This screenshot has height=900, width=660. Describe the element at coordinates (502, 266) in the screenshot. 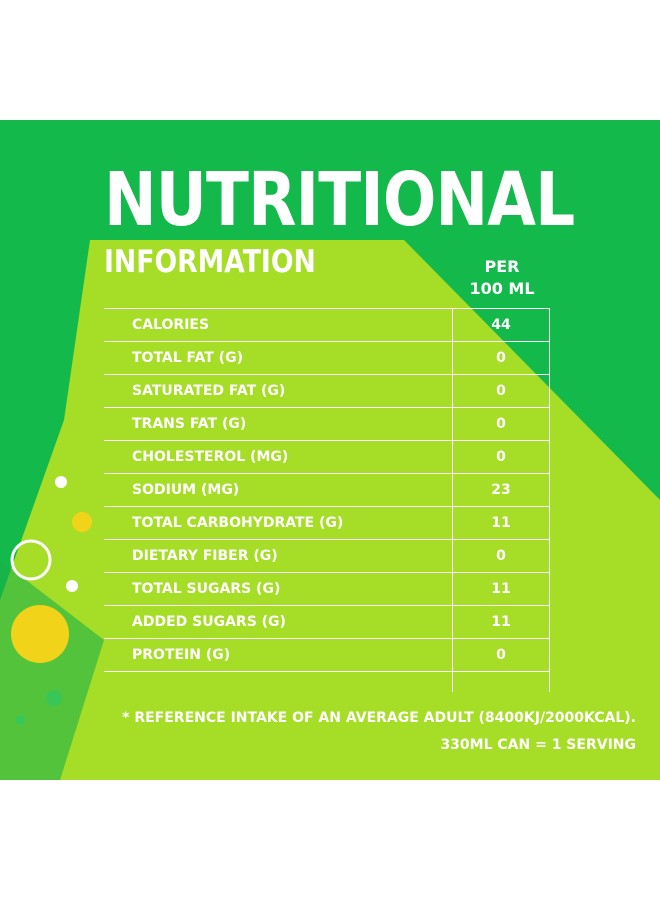

I see `column-header-line1: PER` at that location.